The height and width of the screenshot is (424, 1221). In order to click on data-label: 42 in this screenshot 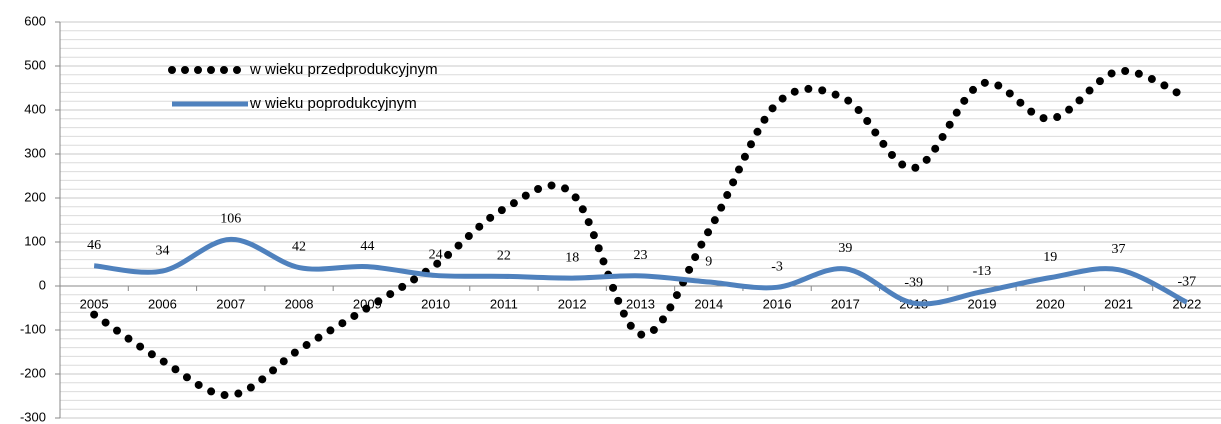, I will do `click(299, 247)`.